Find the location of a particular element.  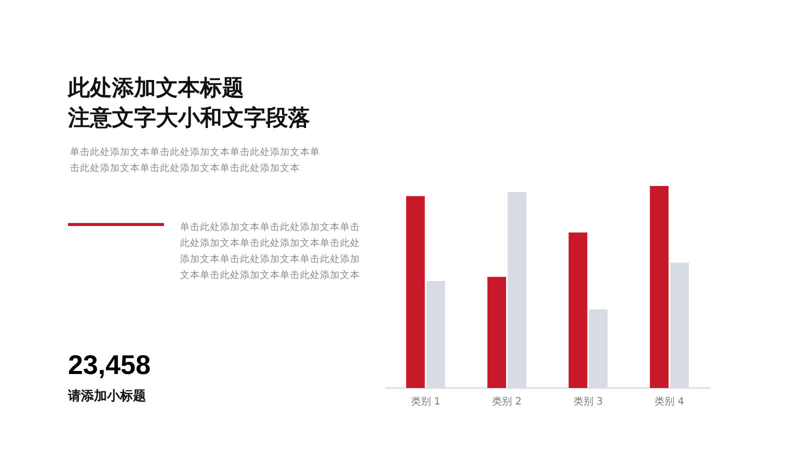

text: 23,458 is located at coordinates (109, 365).